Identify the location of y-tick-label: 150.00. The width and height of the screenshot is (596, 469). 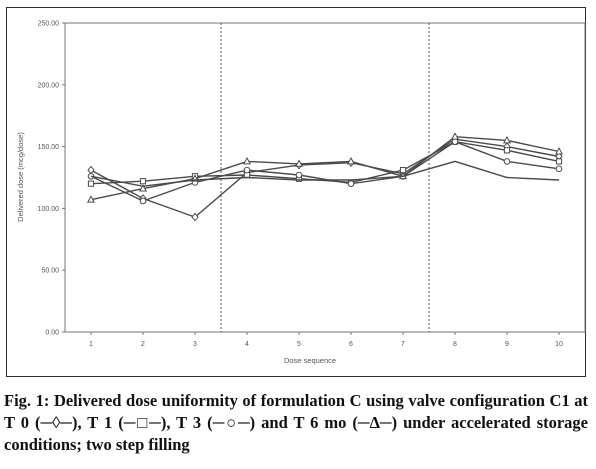
(49, 147).